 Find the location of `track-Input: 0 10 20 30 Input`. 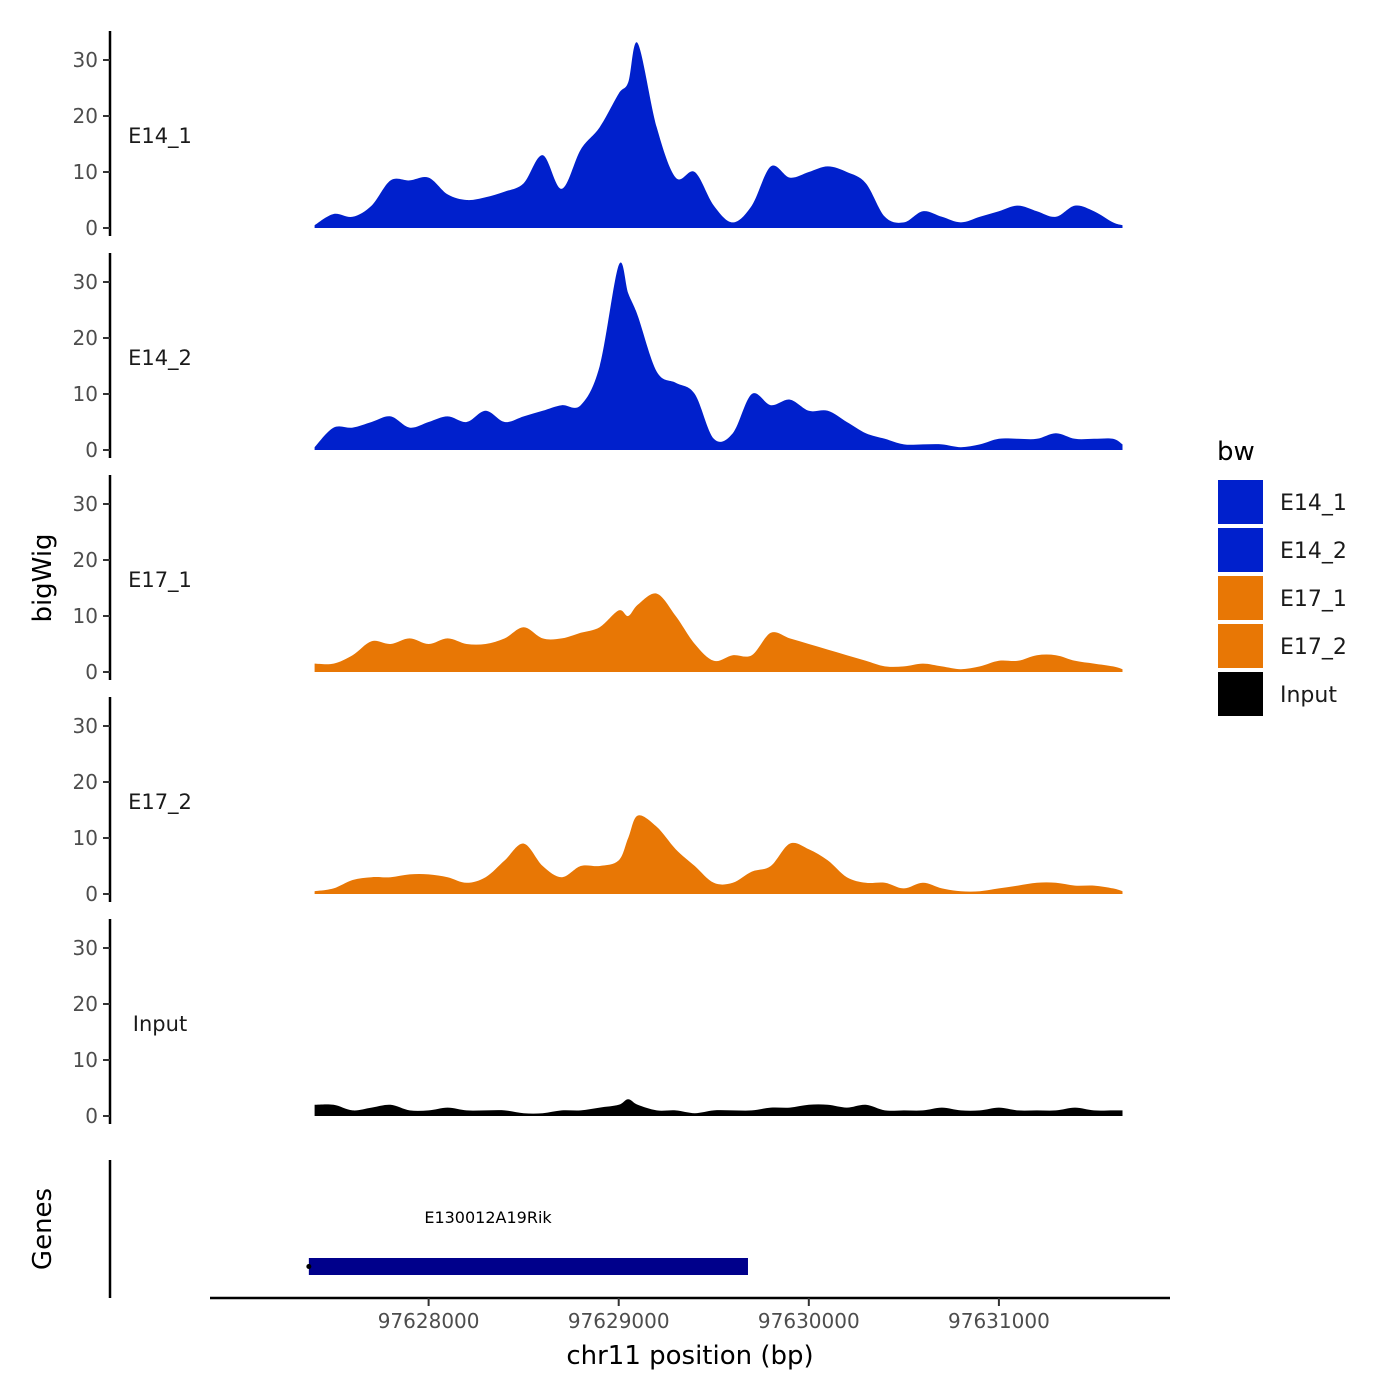

track-Input: 0 10 20 30 Input is located at coordinates (598, 1023).